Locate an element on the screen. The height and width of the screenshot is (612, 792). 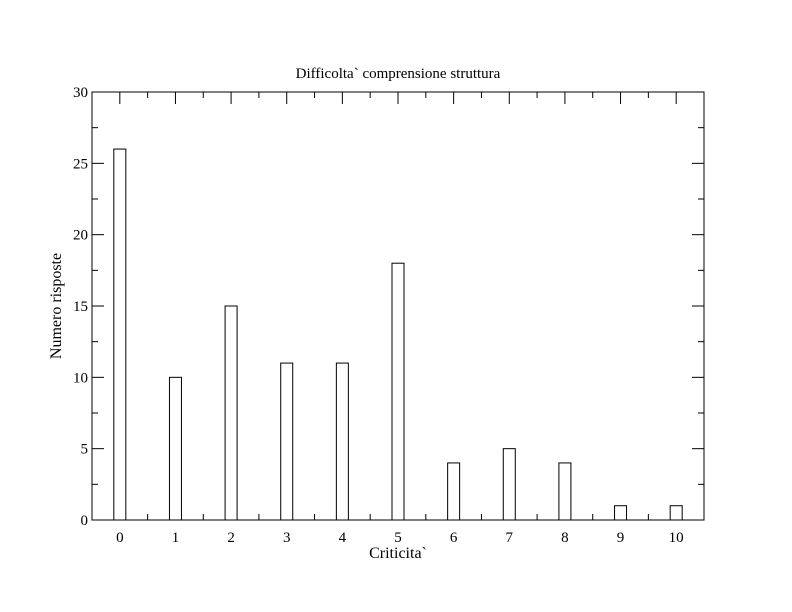
y-tick-label: 5 is located at coordinates (85, 450).